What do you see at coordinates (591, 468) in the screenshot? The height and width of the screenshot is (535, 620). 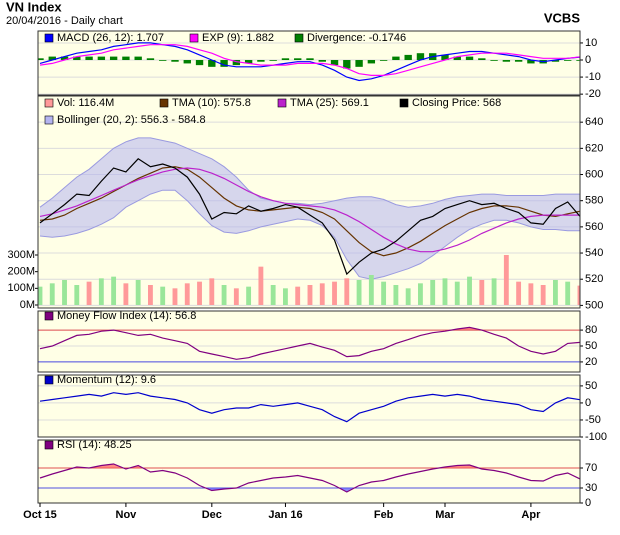 I see `y-tick-label: 70` at bounding box center [591, 468].